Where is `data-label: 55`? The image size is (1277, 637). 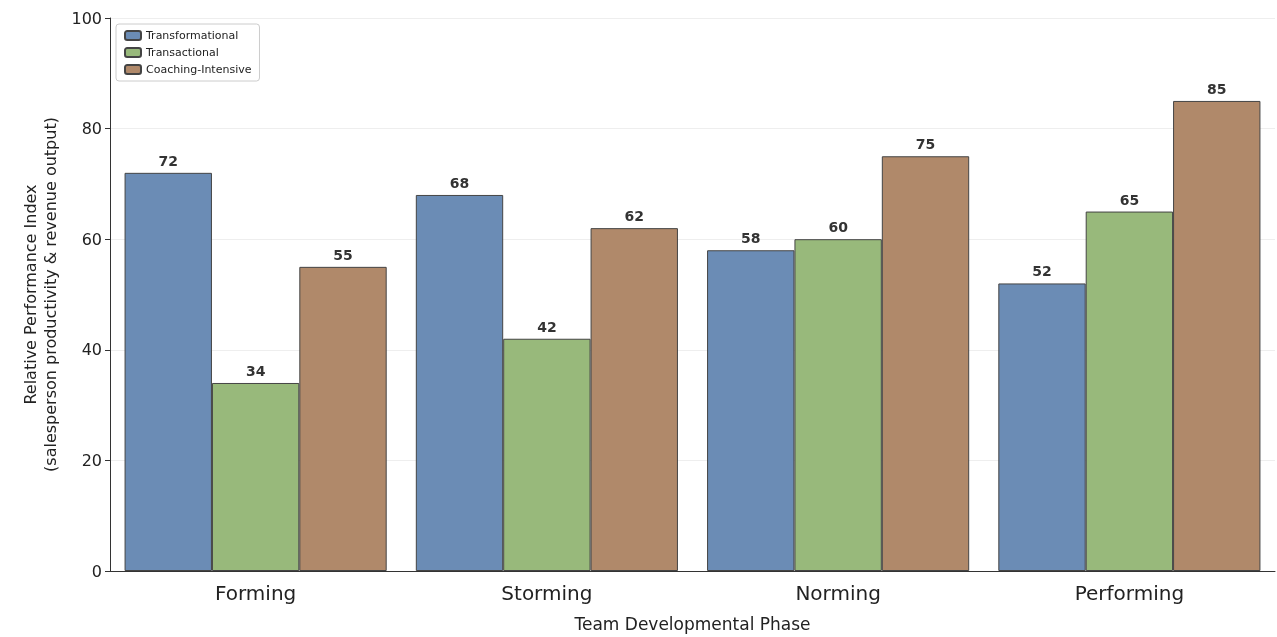 data-label: 55 is located at coordinates (343, 254).